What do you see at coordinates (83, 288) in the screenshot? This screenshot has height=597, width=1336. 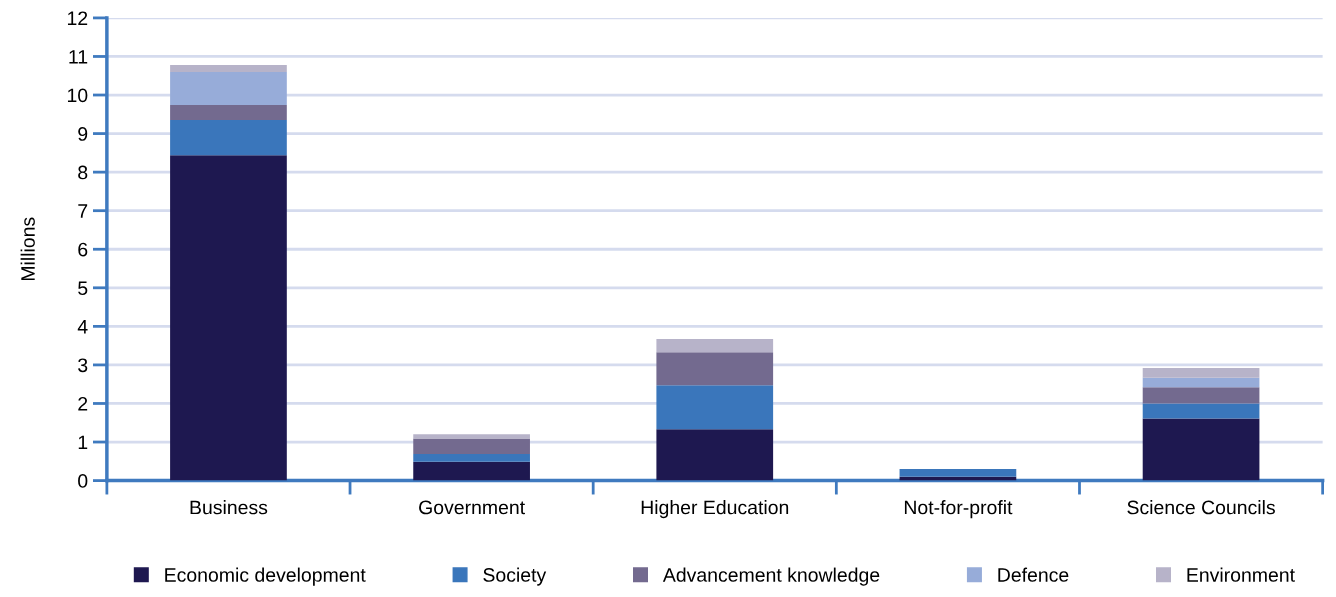 I see `y-tick-label: 5` at bounding box center [83, 288].